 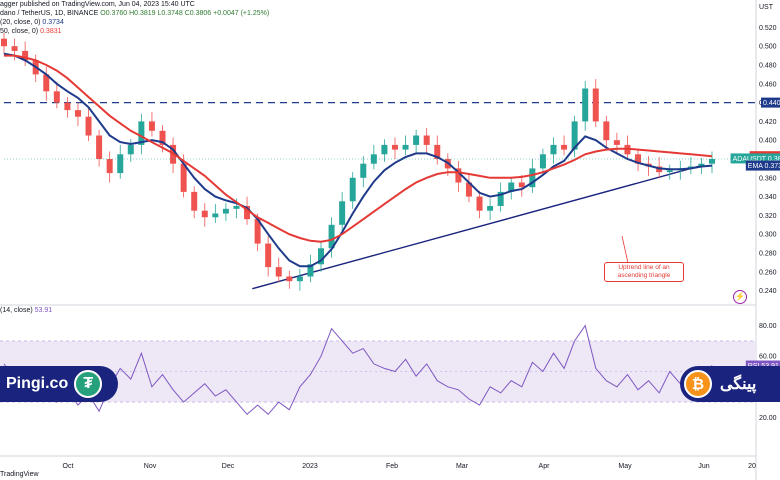 I want to click on trendline-annotation: Uptrend line of an ascending triangle, so click(x=644, y=272).